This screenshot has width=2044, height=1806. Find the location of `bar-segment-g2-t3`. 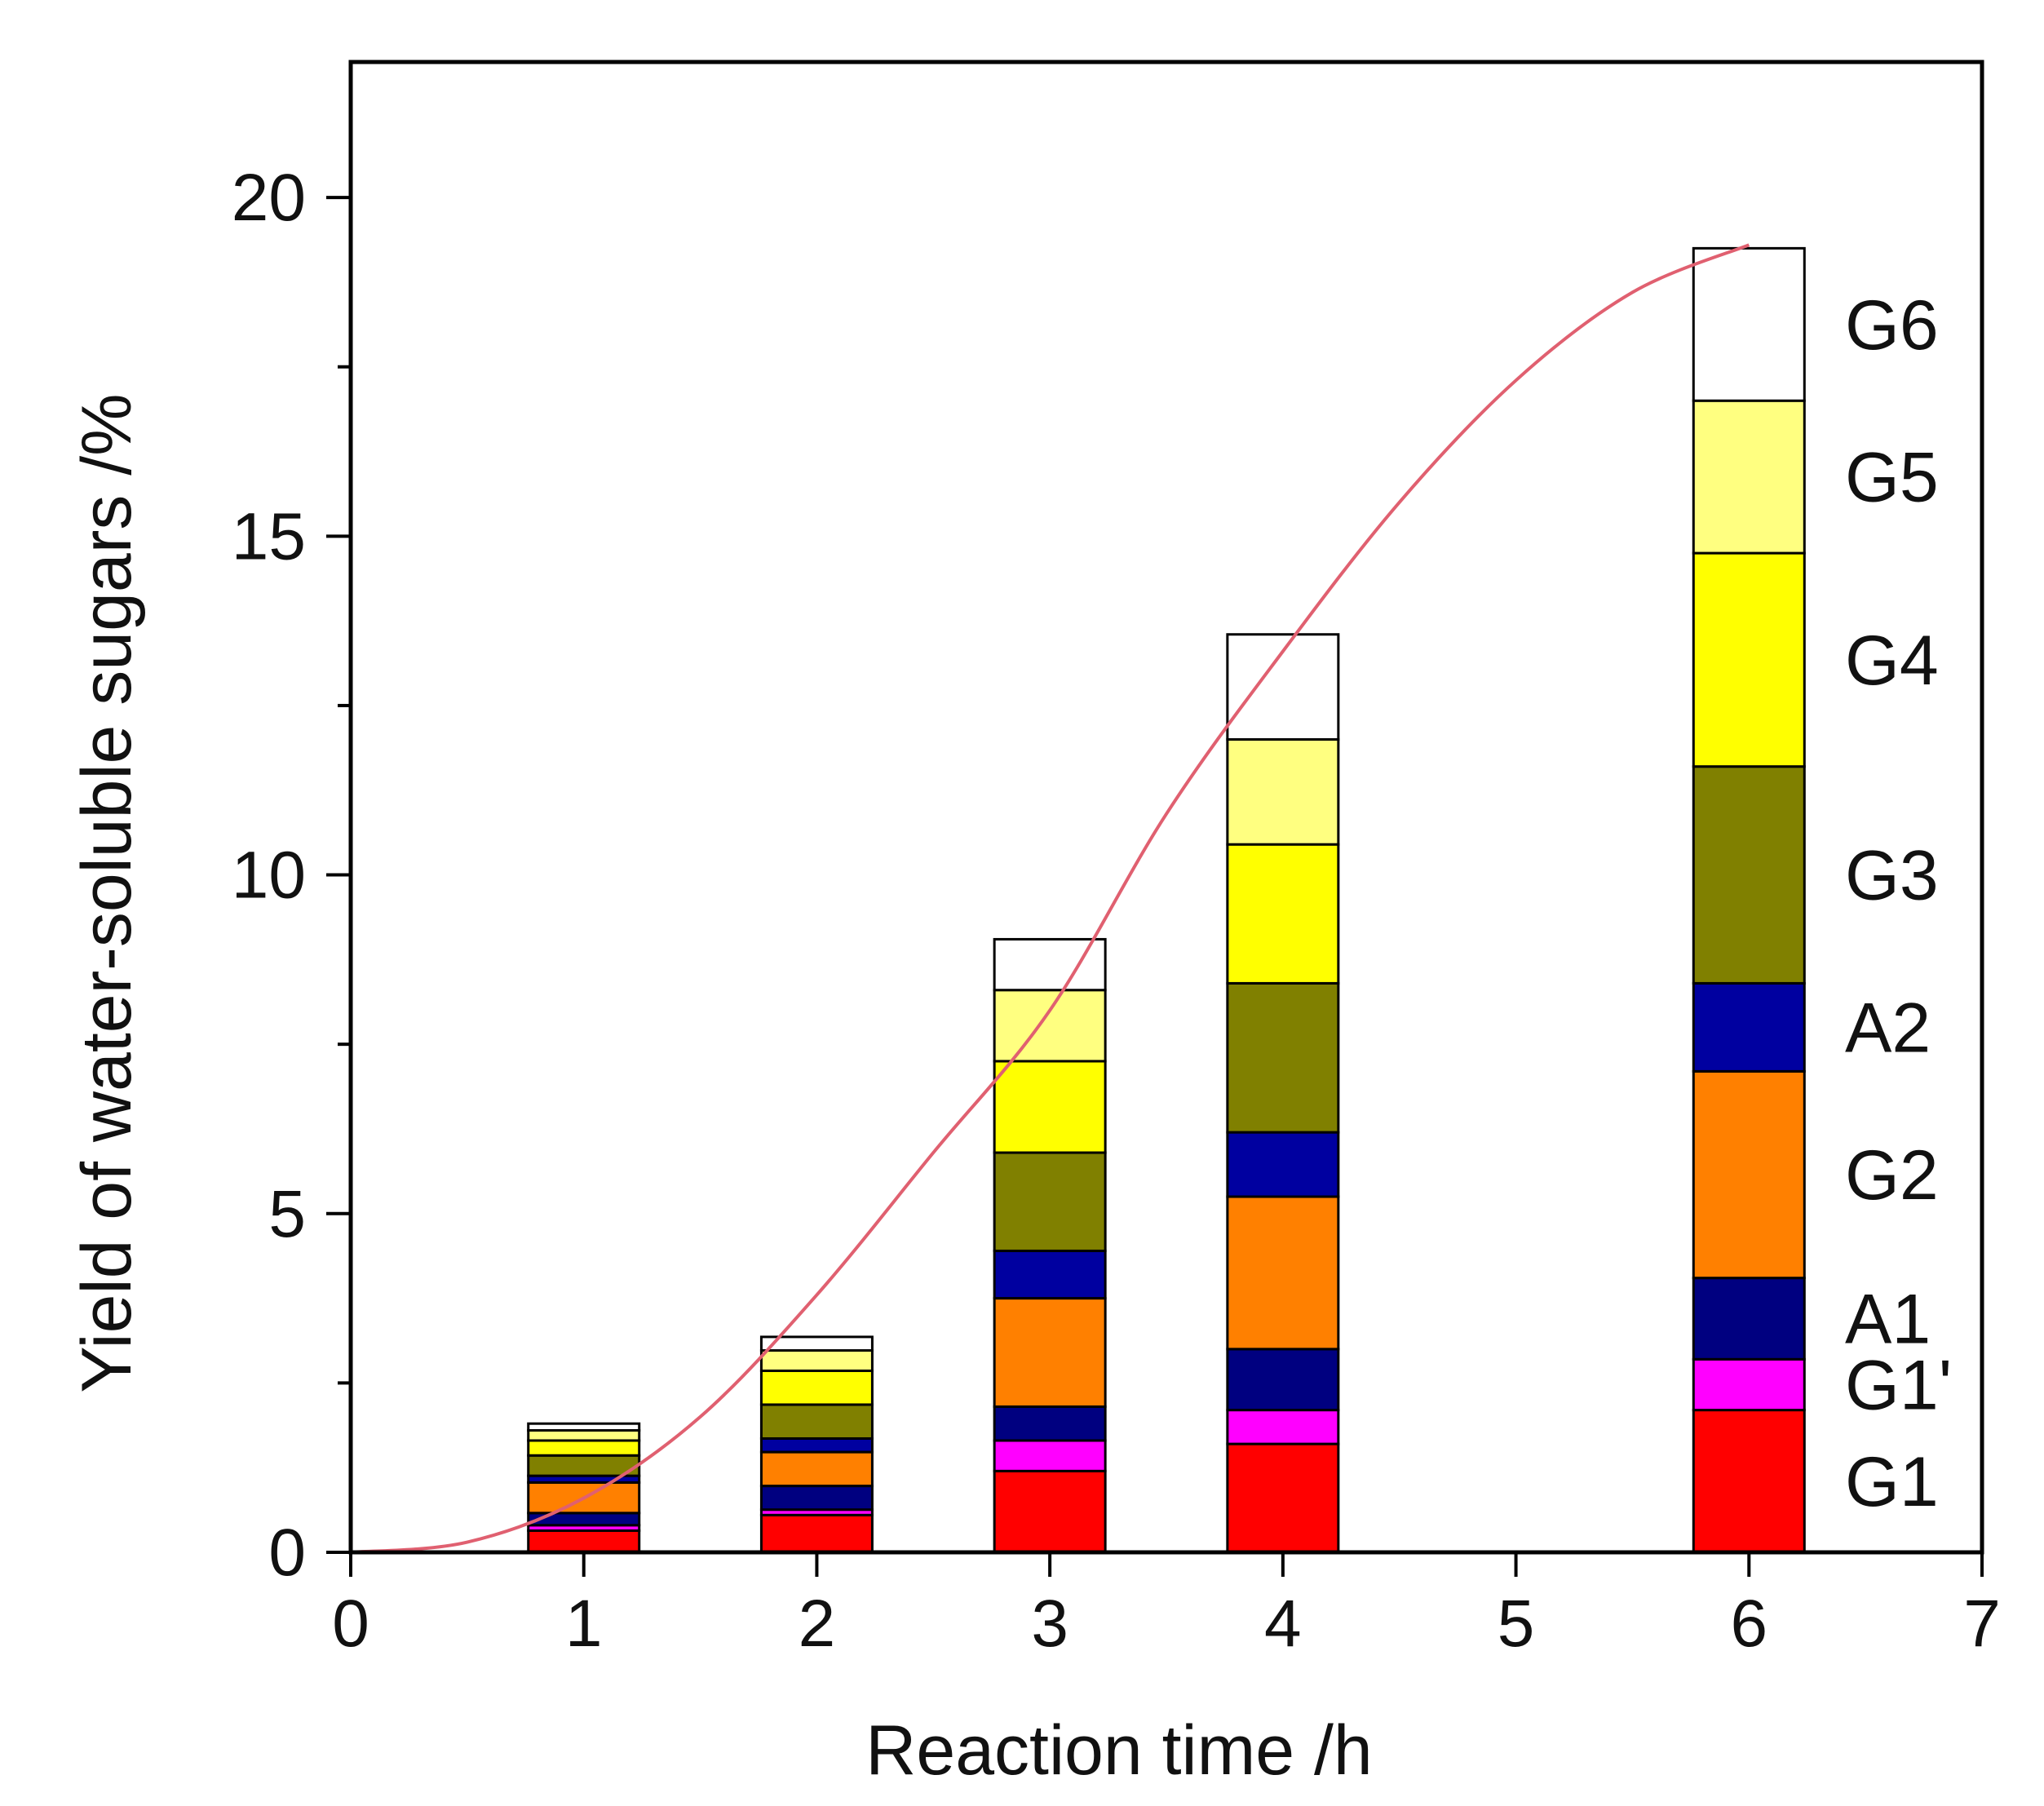

bar-segment-g2-t3 is located at coordinates (1050, 1352).